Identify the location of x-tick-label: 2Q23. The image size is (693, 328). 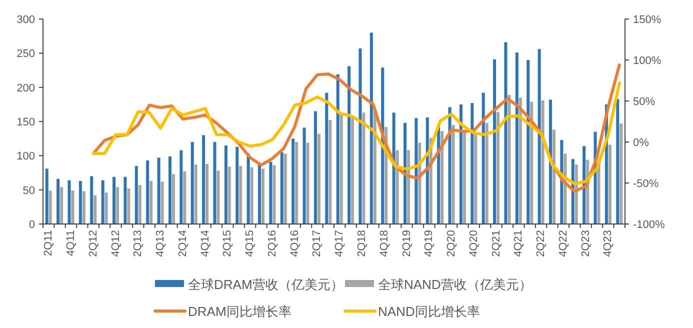
(586, 243).